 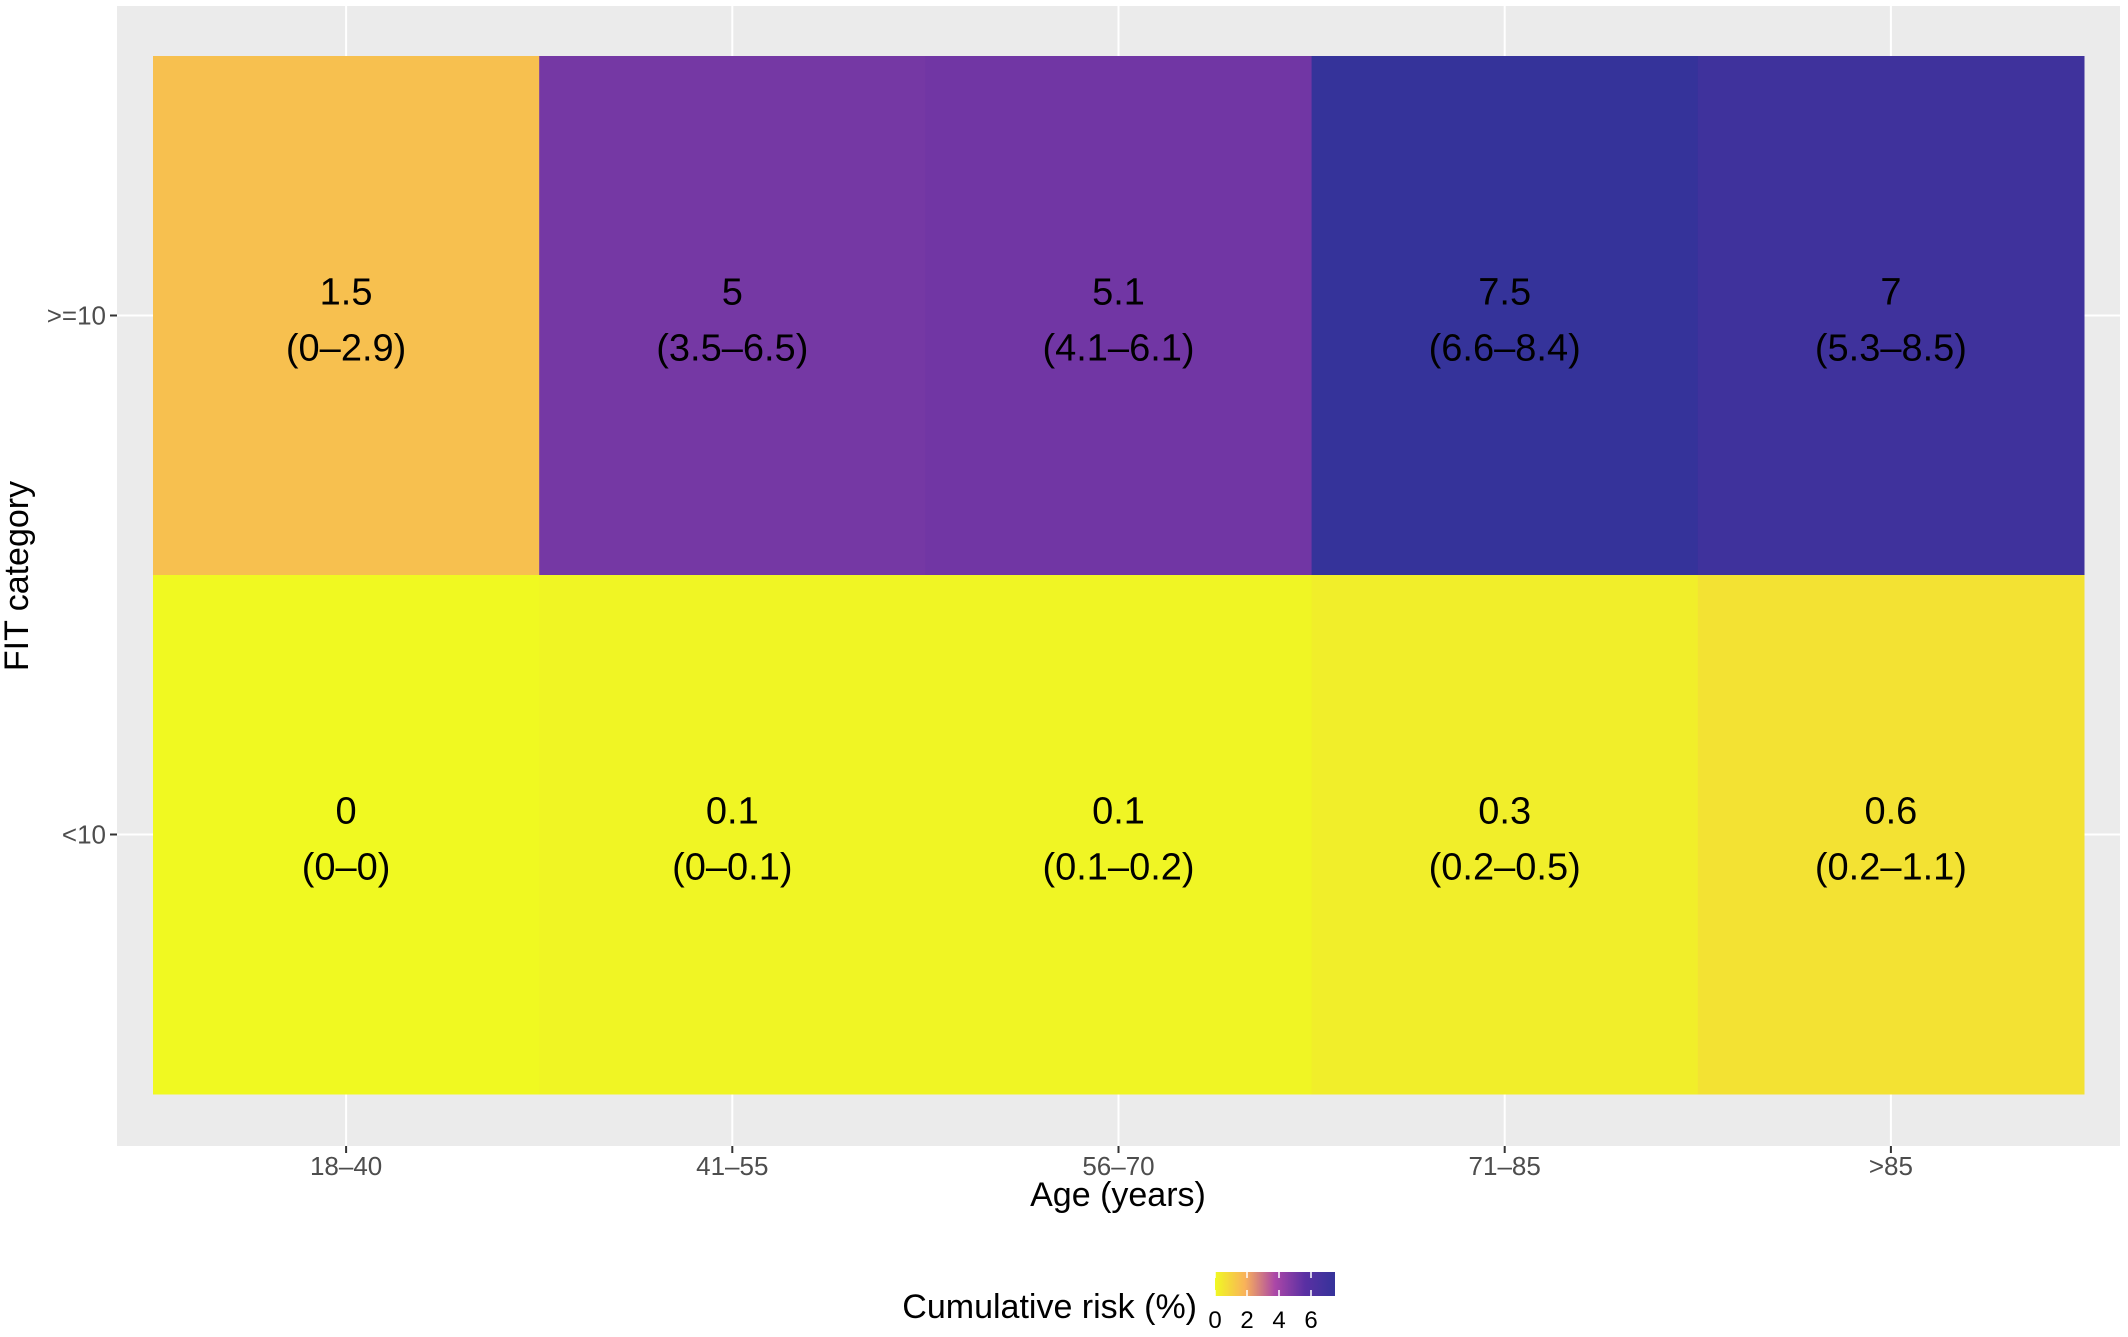 I want to click on cell-ci-label: (0–0.1), so click(x=732, y=868).